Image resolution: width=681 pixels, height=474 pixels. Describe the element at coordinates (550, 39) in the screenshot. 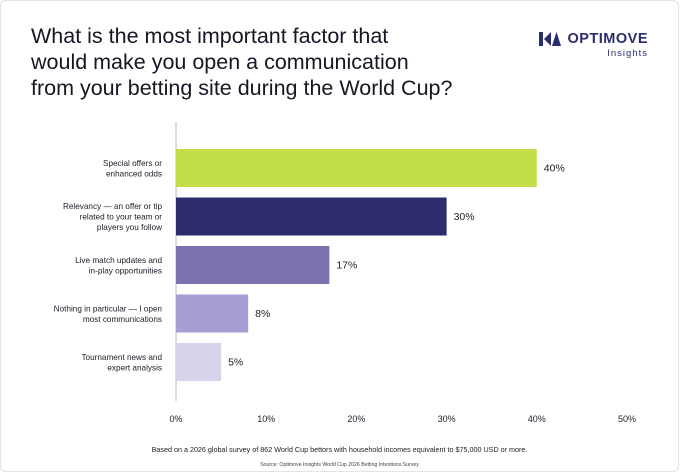

I see `optimove-logo-icon` at that location.